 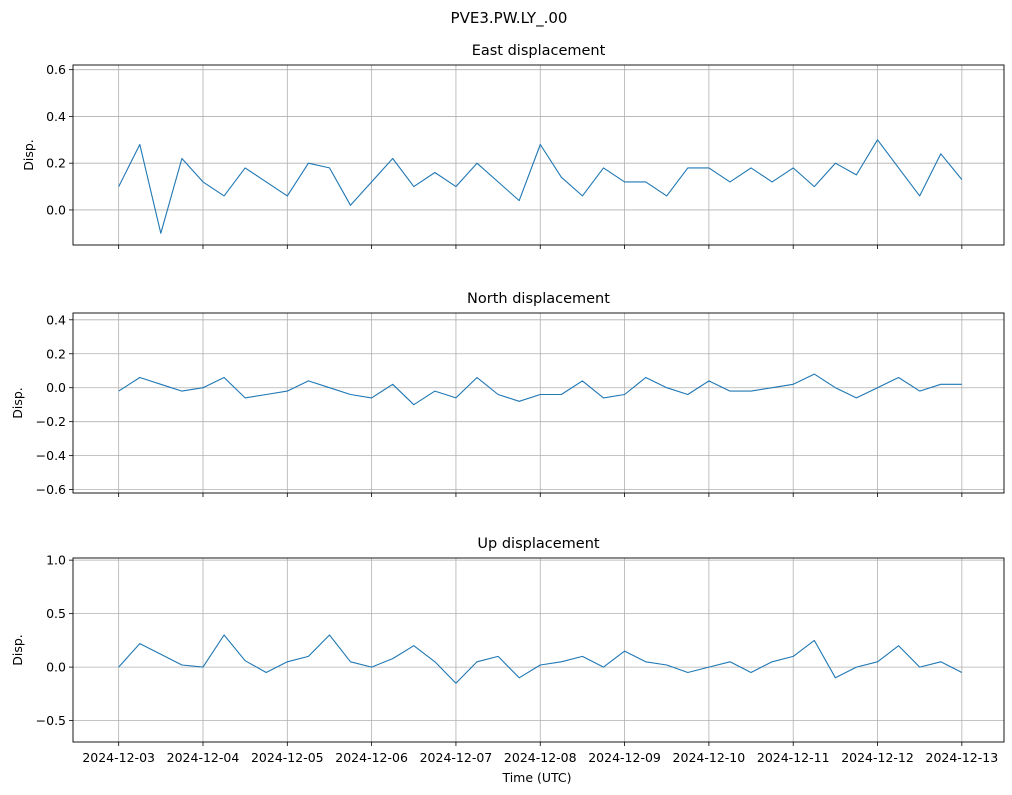 I want to click on y-tick-label: 0.5, so click(x=56, y=613).